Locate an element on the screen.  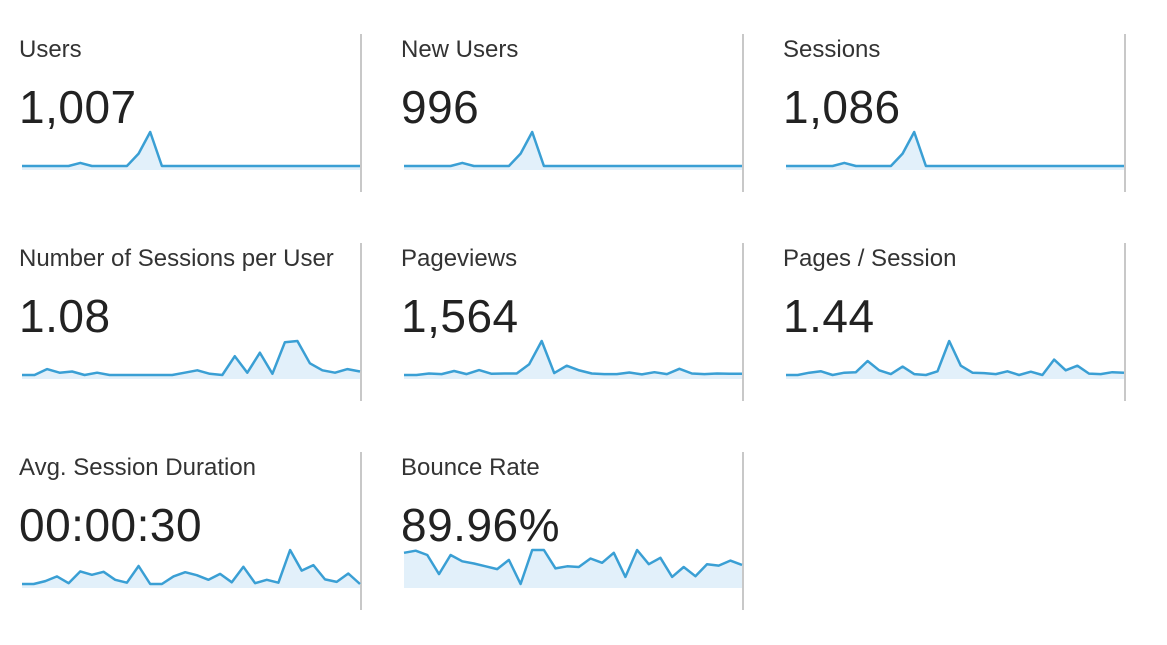
metric-label: Avg. Session Duration is located at coordinates (138, 467).